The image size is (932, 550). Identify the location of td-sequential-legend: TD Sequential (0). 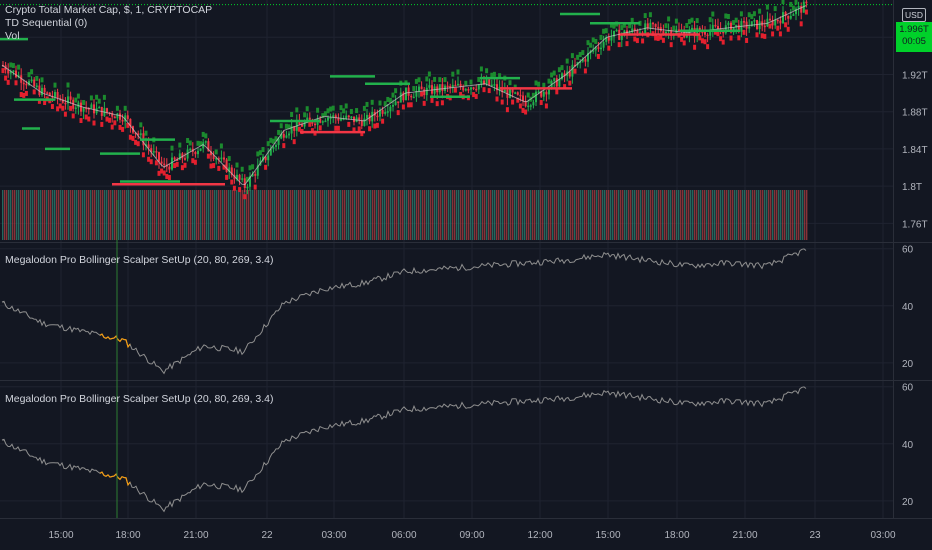
(46, 23).